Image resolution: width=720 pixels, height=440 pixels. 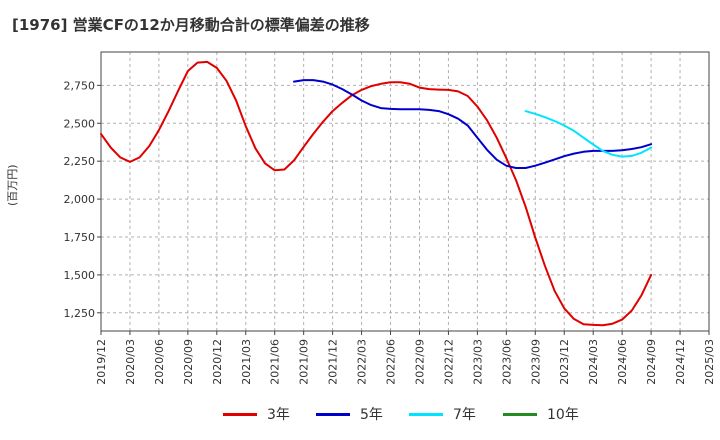 I want to click on y-tick-label: 1,750, so click(x=80, y=237).